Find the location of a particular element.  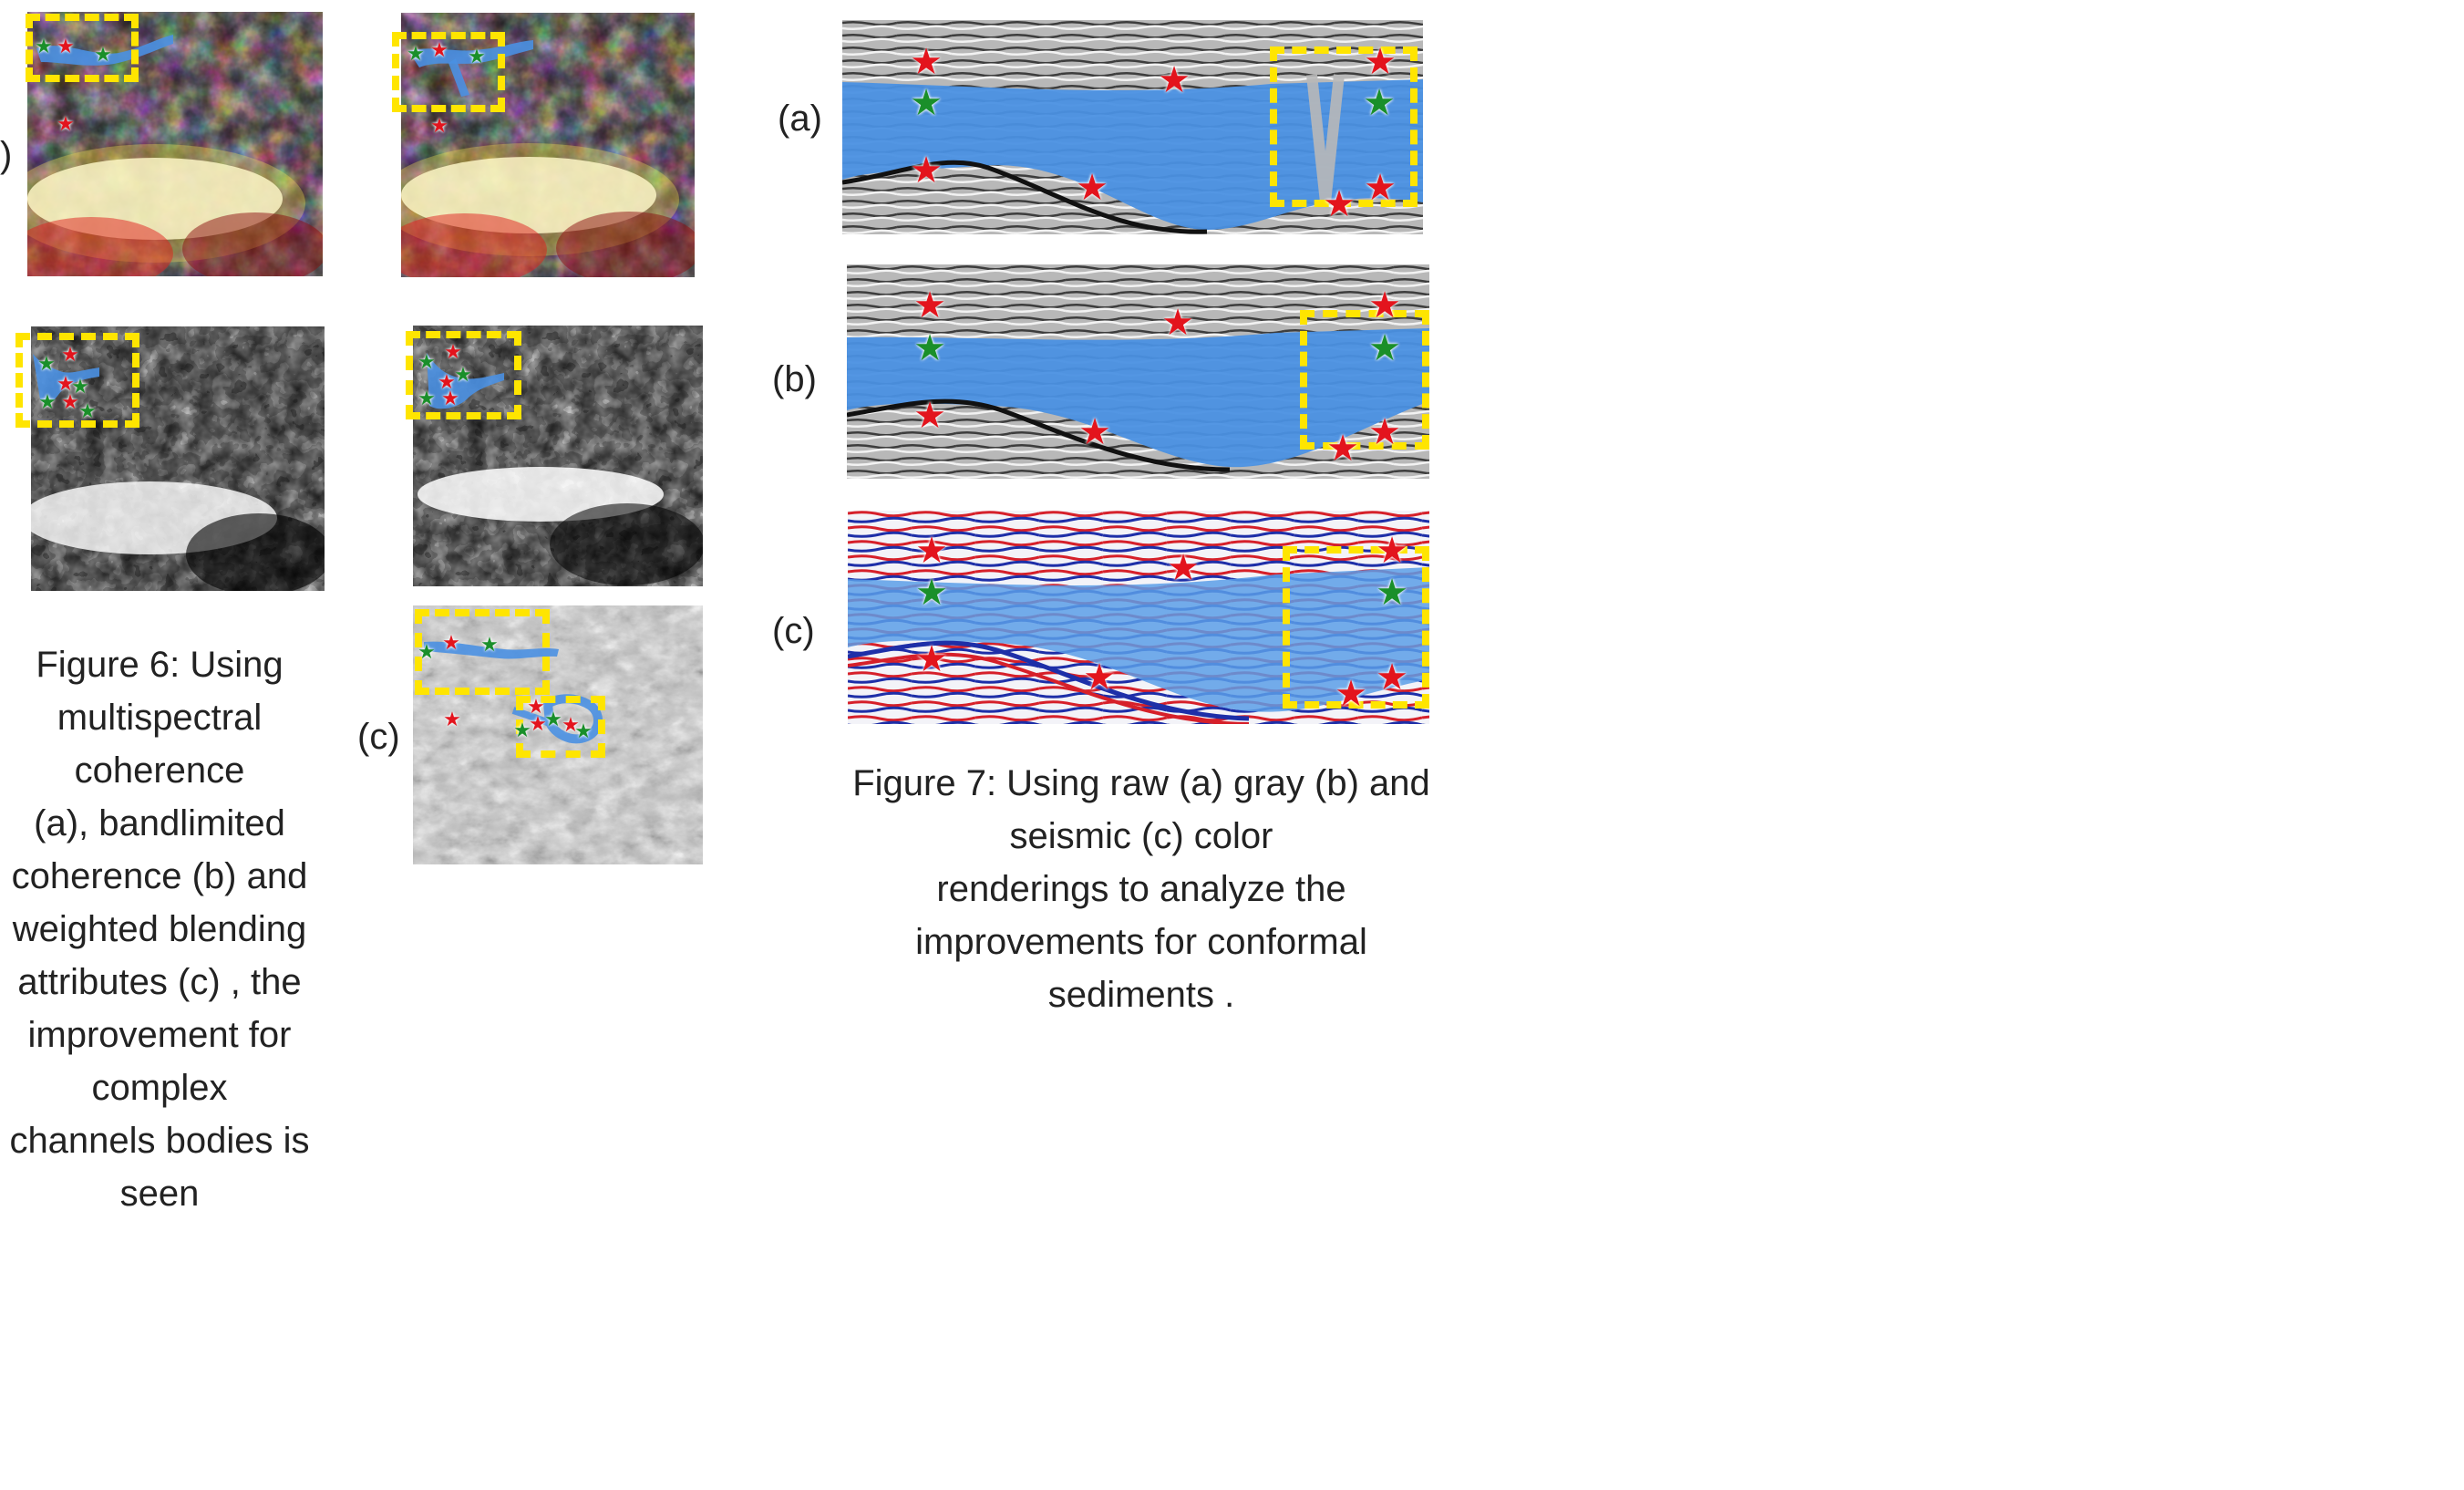

fig6-label-c: (c) is located at coordinates (378, 737).